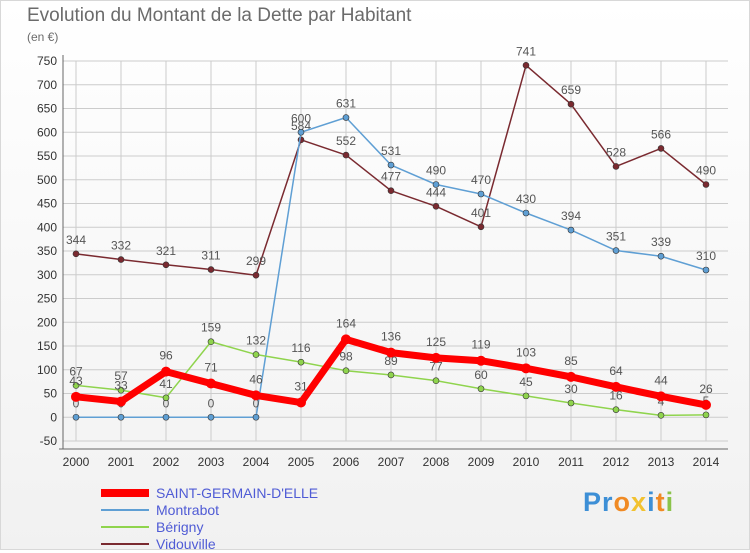 This screenshot has height=553, width=750. Describe the element at coordinates (166, 384) in the screenshot. I see `data-label: 41` at that location.